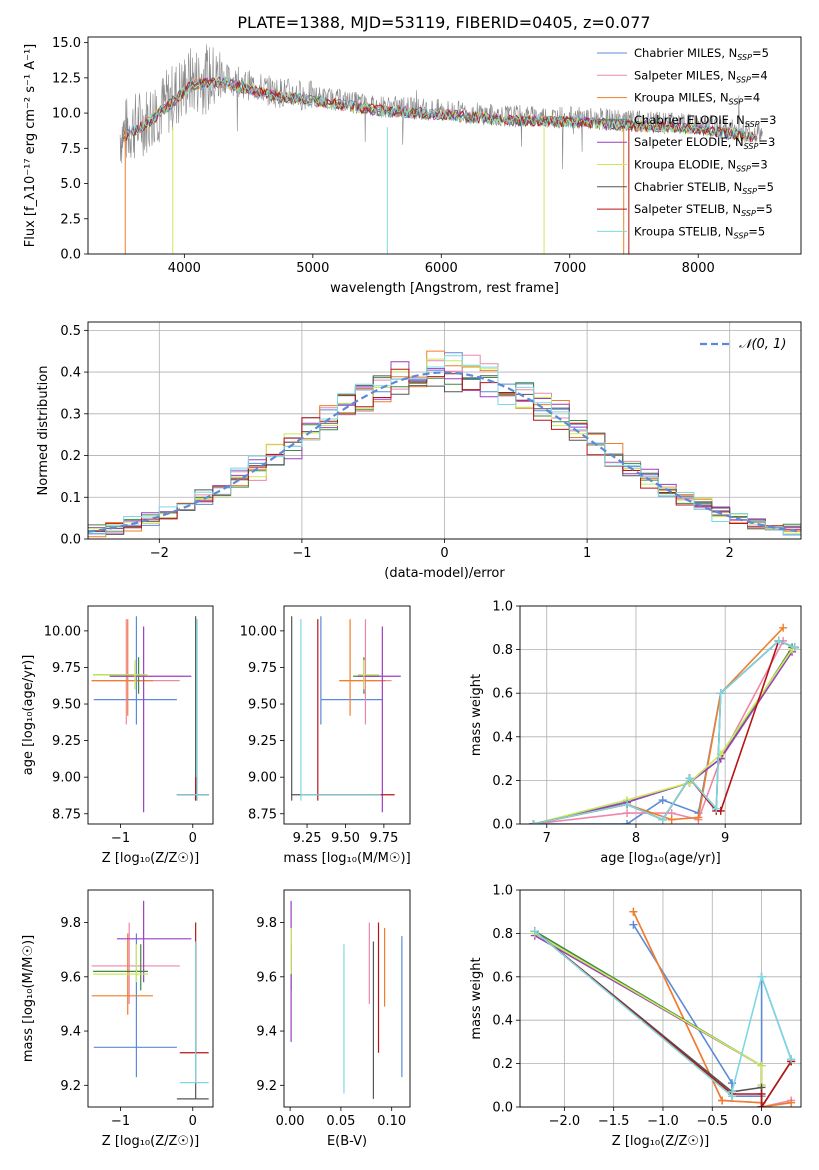  What do you see at coordinates (290, 1121) in the screenshot?
I see `x-tick-label: 0.00` at bounding box center [290, 1121].